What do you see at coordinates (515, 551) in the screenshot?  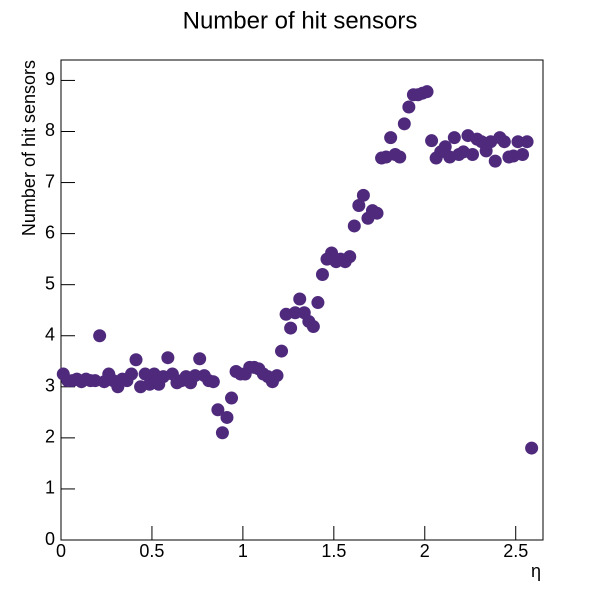 I see `x-tick-label: 2.5` at bounding box center [515, 551].